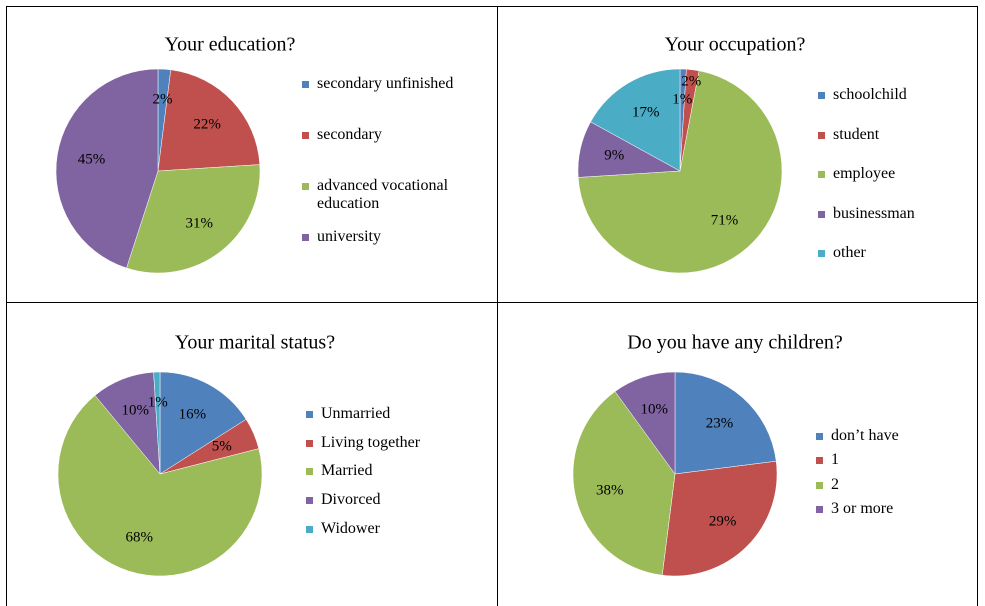 The width and height of the screenshot is (985, 606). What do you see at coordinates (722, 521) in the screenshot?
I see `data-label: 29%` at bounding box center [722, 521].